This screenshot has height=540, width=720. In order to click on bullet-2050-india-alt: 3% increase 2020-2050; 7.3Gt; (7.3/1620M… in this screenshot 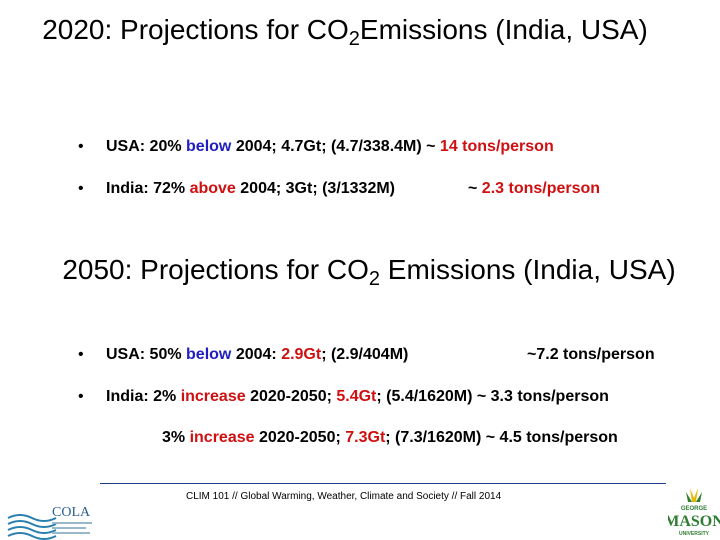, I will do `click(390, 437)`.